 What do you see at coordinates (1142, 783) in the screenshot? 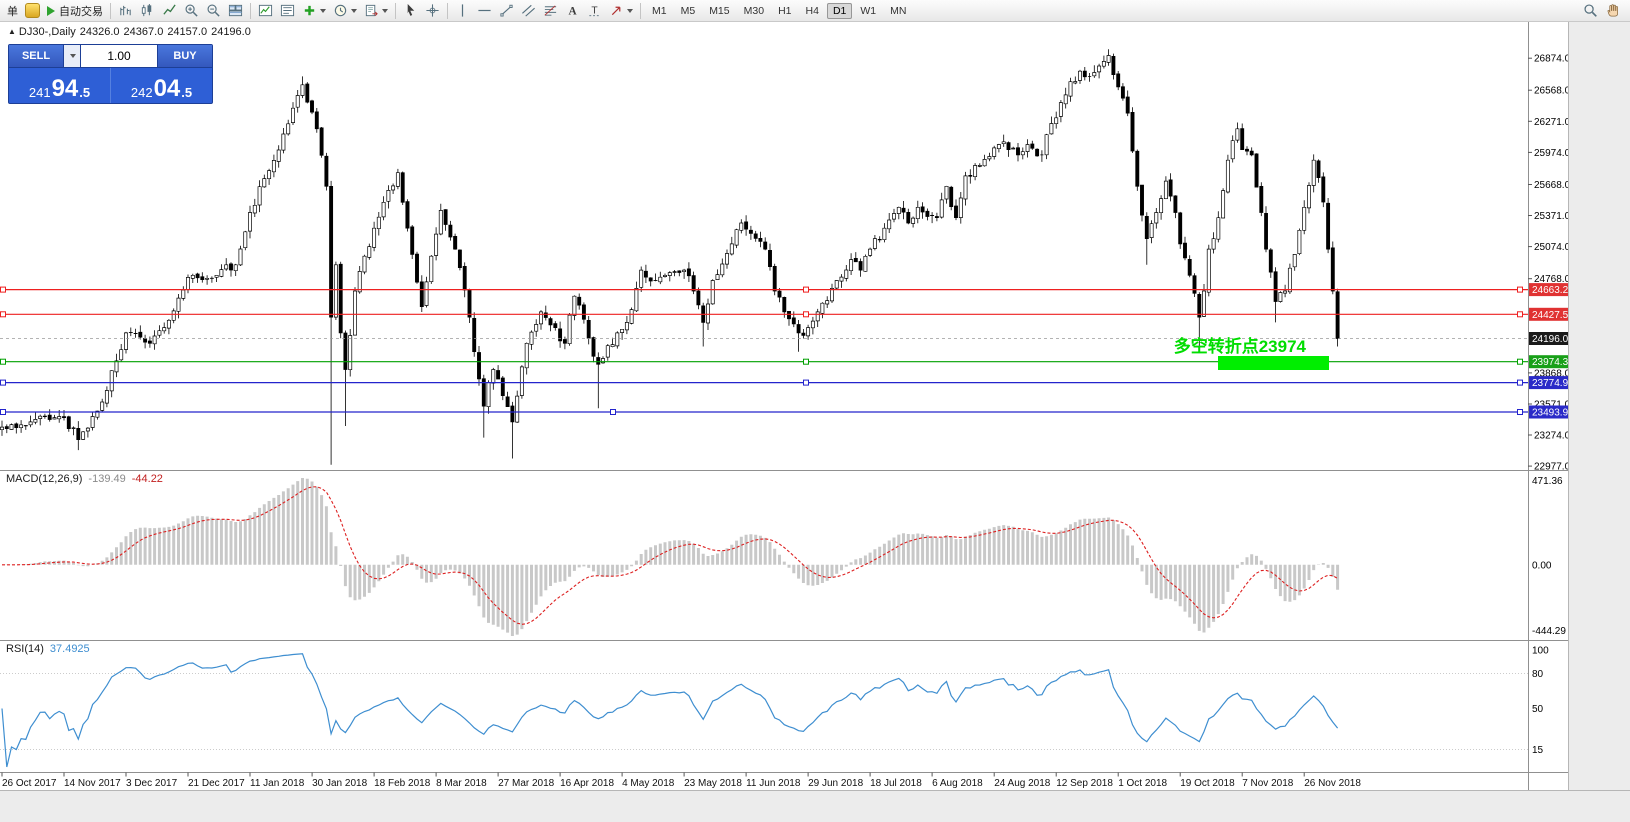
I see `time-axis-label: 1 Oct 2018` at bounding box center [1142, 783].